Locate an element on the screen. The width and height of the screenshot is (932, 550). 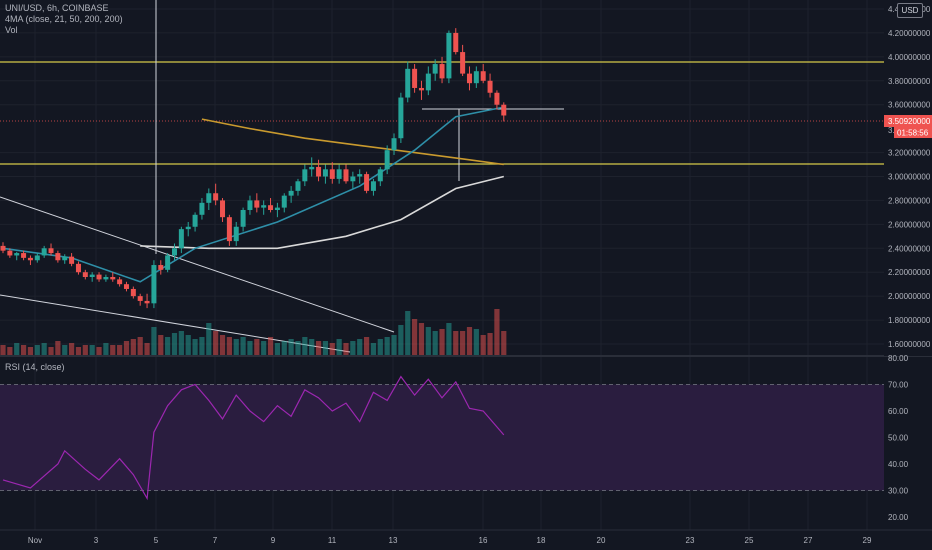
price-tick: 1.60000000 is located at coordinates (909, 344).